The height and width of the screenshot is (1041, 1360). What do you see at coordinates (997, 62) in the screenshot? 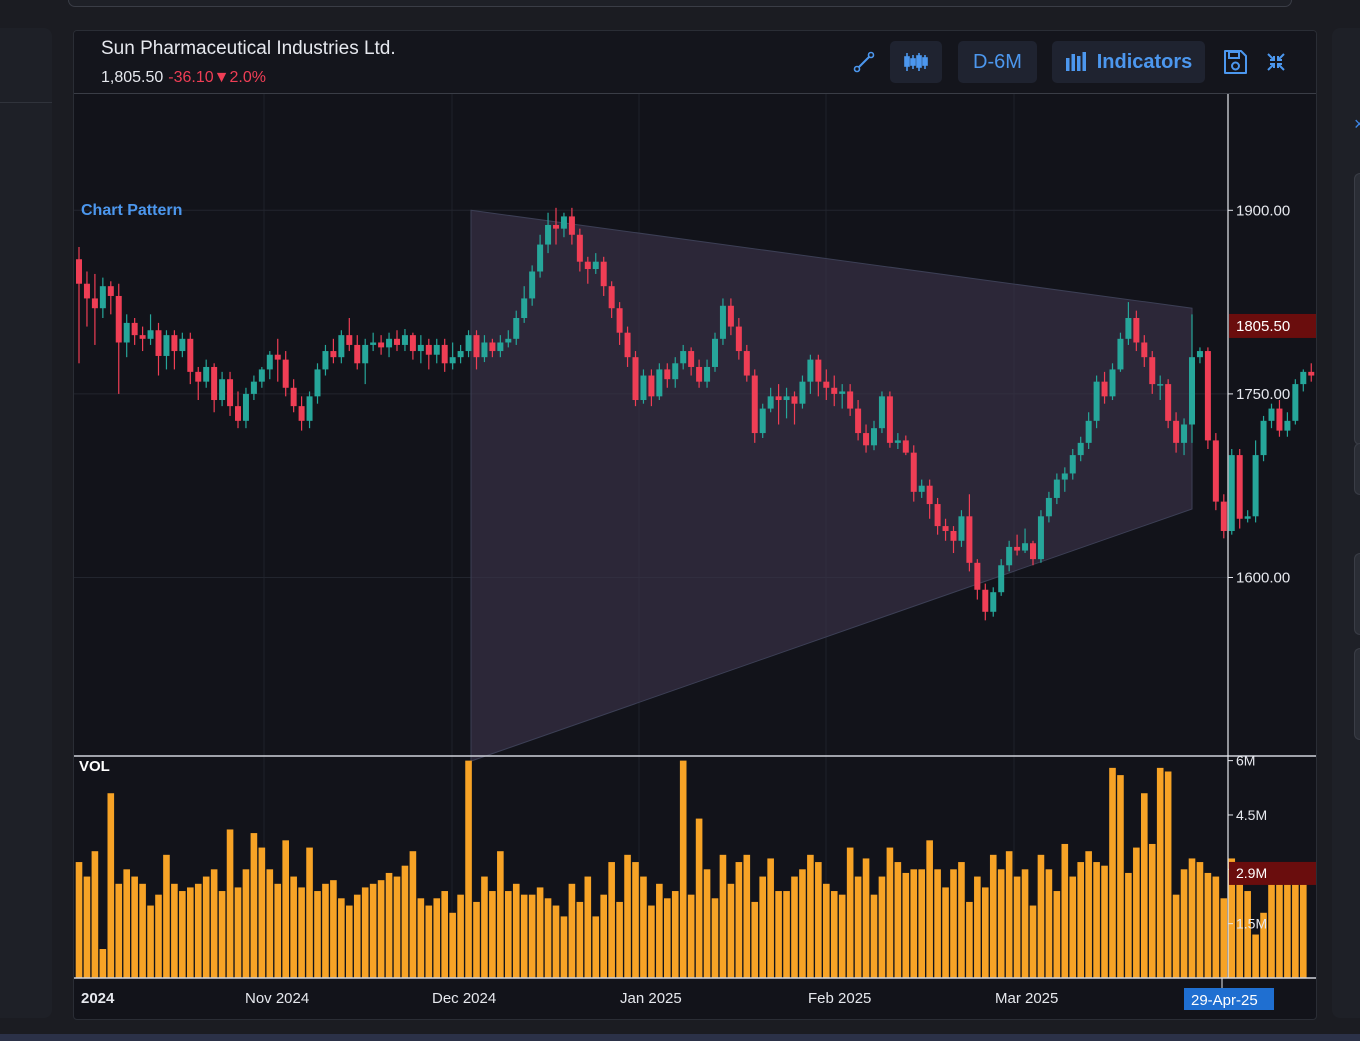
I see `range-button: D-6M` at bounding box center [997, 62].